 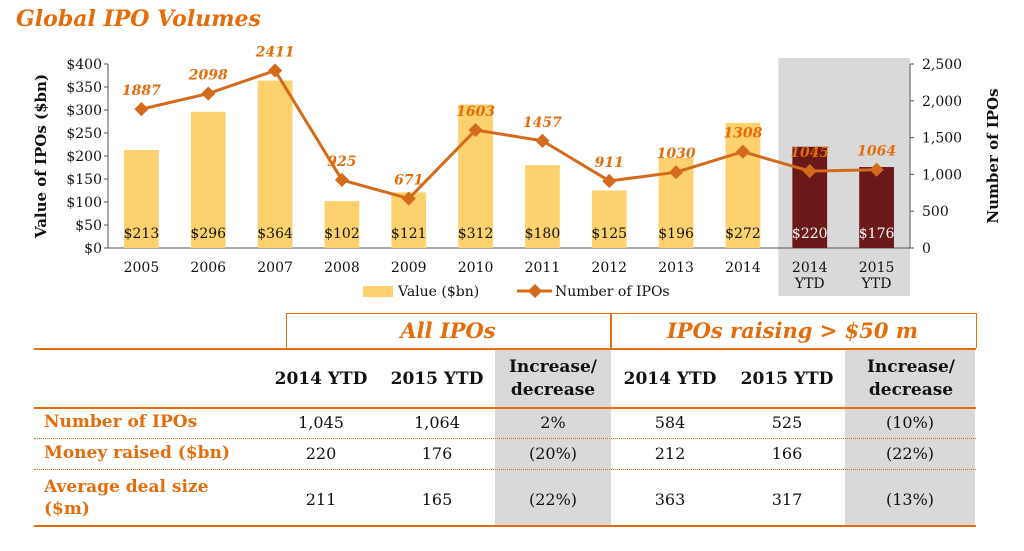 I want to click on legend-swatch-bar, so click(x=378, y=291).